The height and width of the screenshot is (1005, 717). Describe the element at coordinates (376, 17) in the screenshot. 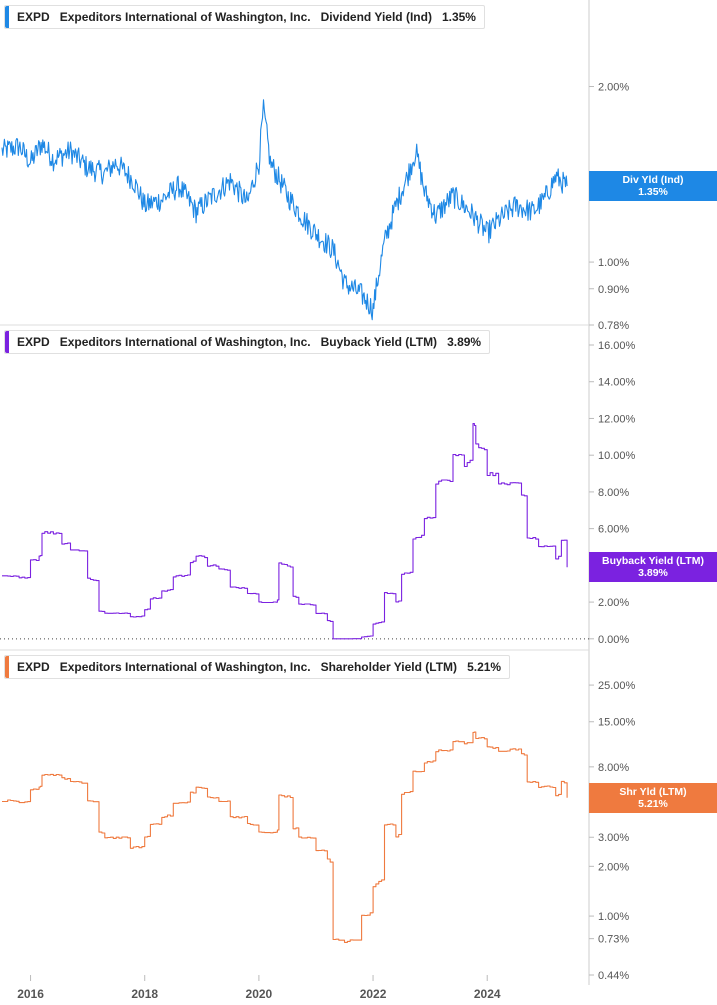

I see `legend-metric: Dividend Yield (Ind)` at that location.